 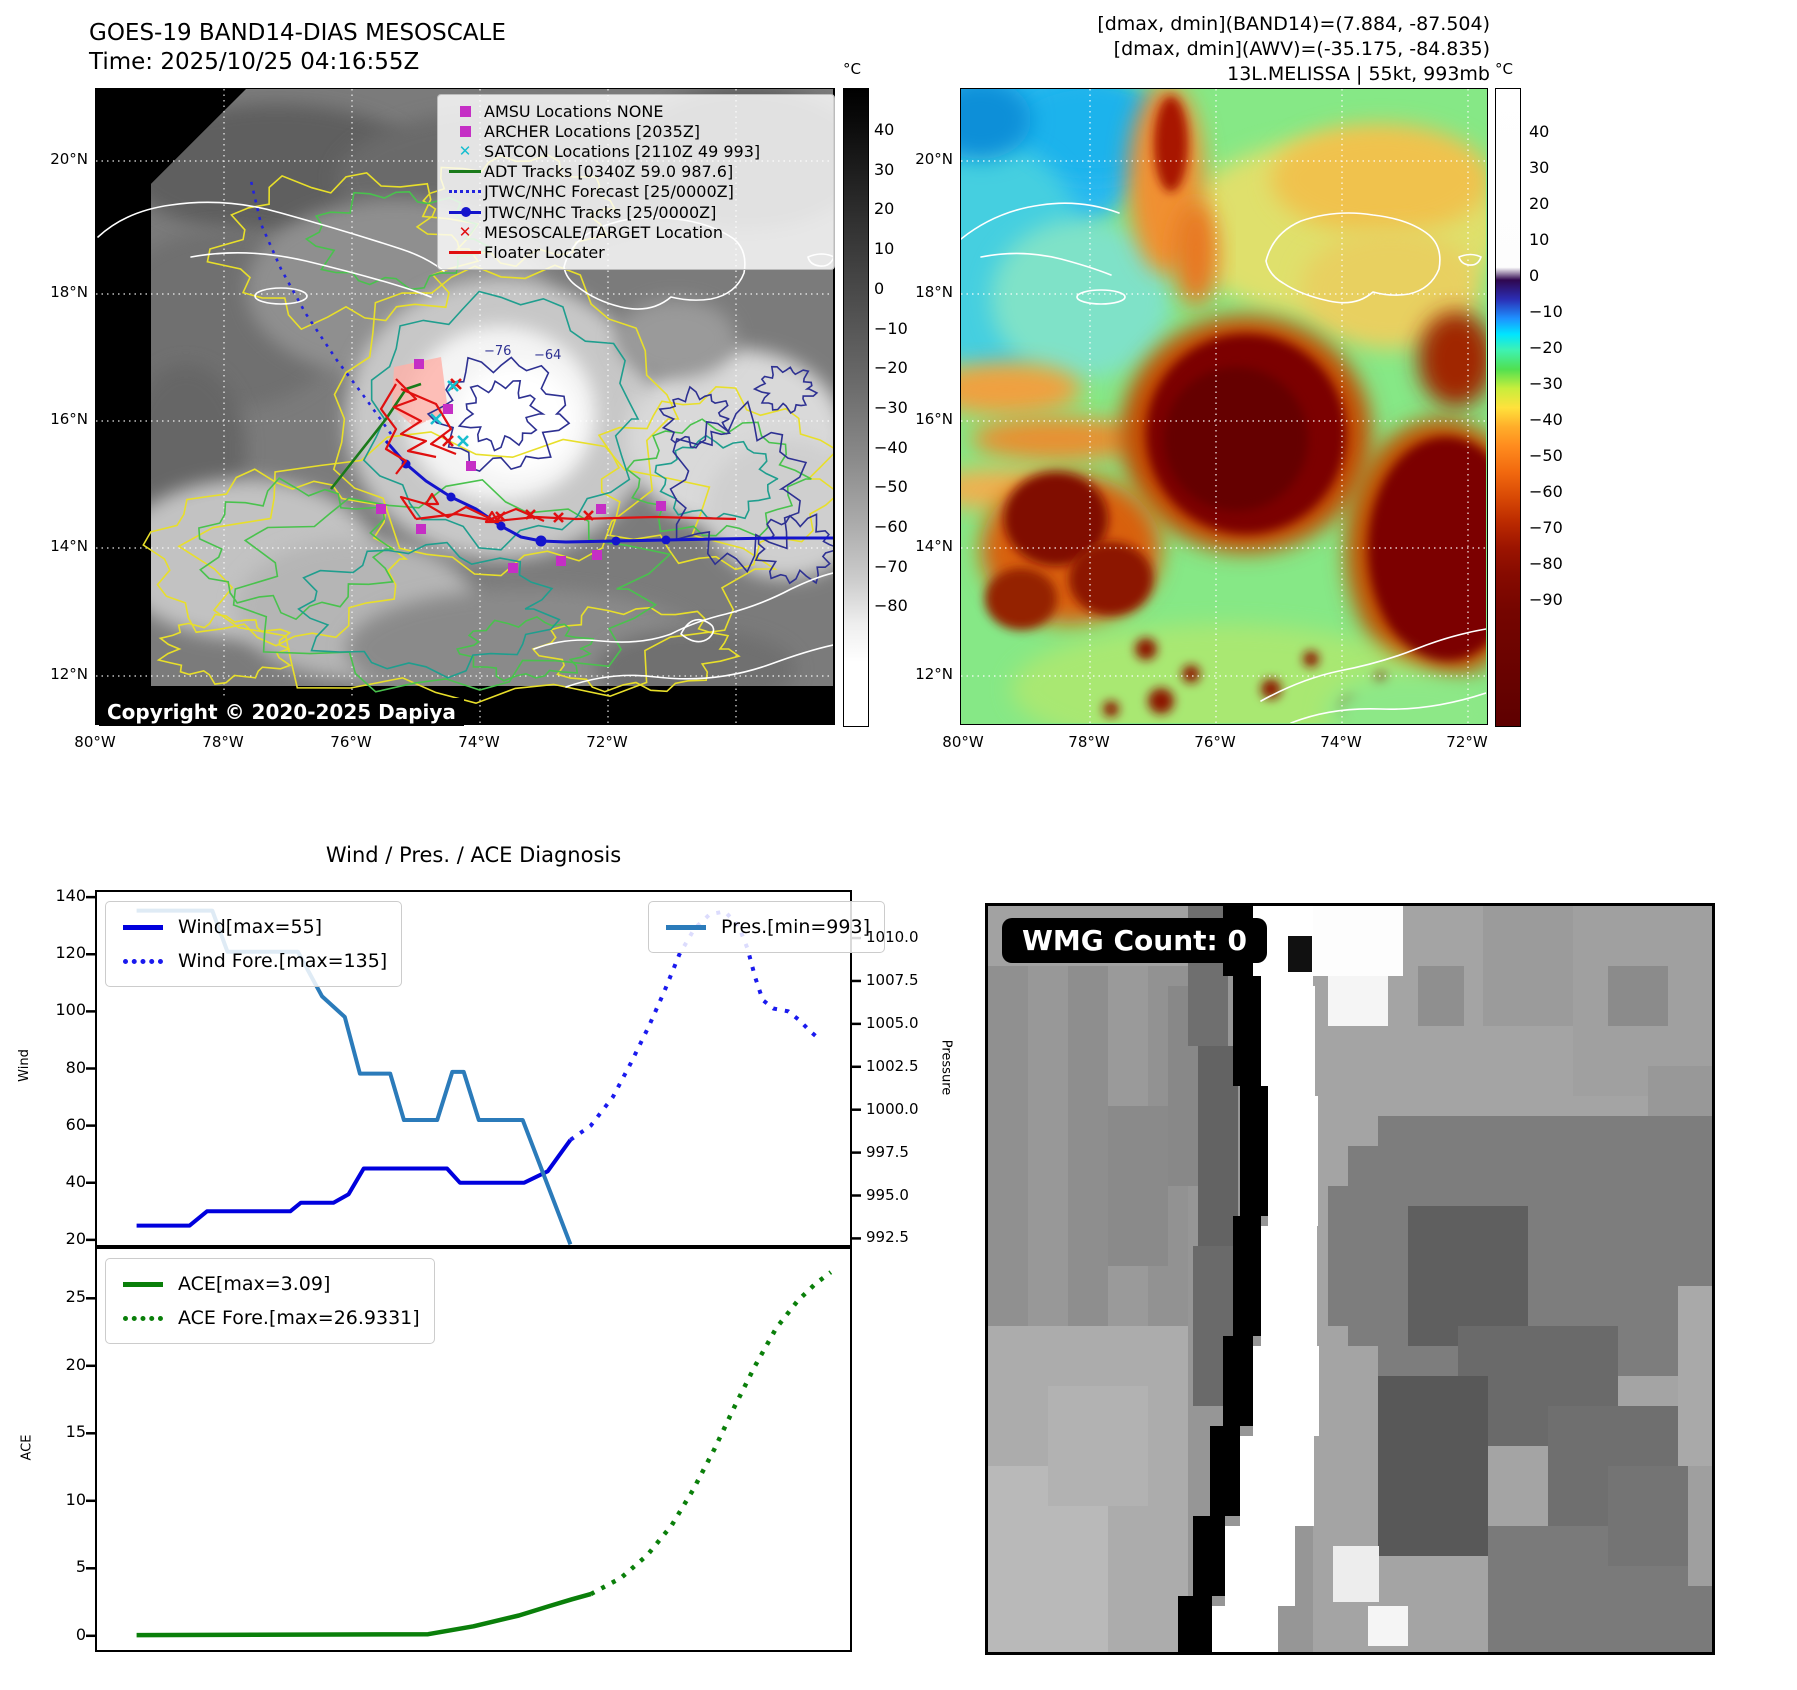 I want to click on red-x-markers, so click(x=518, y=450).